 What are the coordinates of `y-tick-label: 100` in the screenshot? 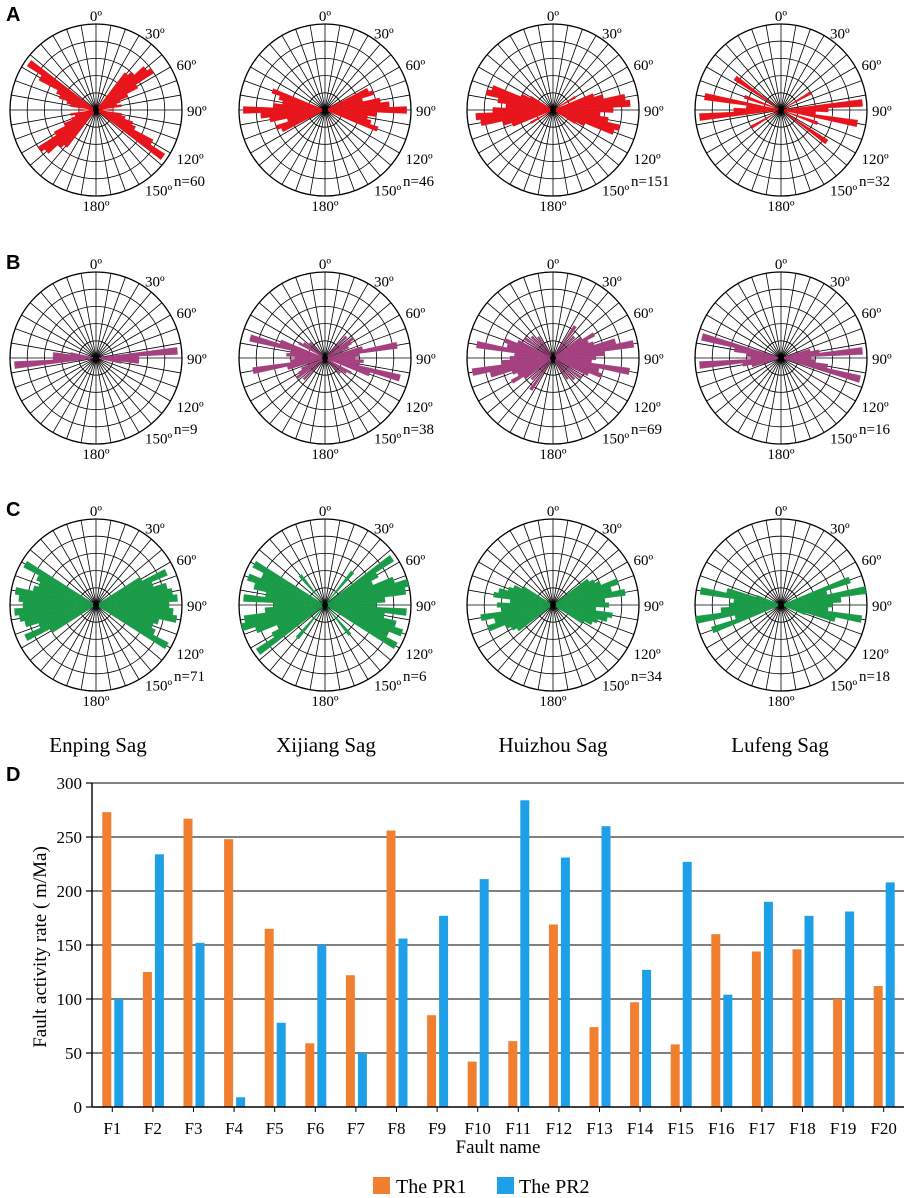 It's located at (70, 999).